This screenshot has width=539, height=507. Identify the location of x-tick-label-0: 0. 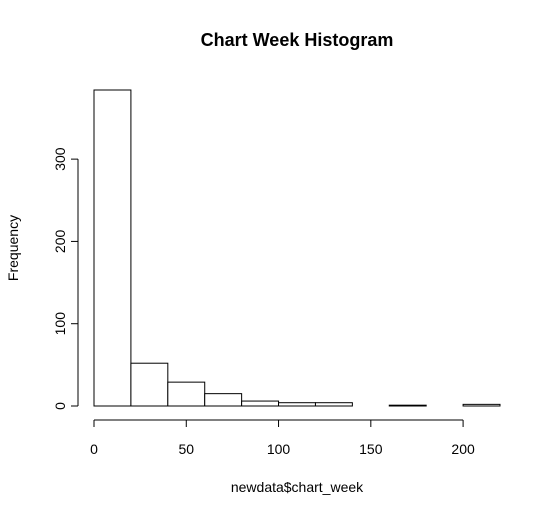
(94, 449).